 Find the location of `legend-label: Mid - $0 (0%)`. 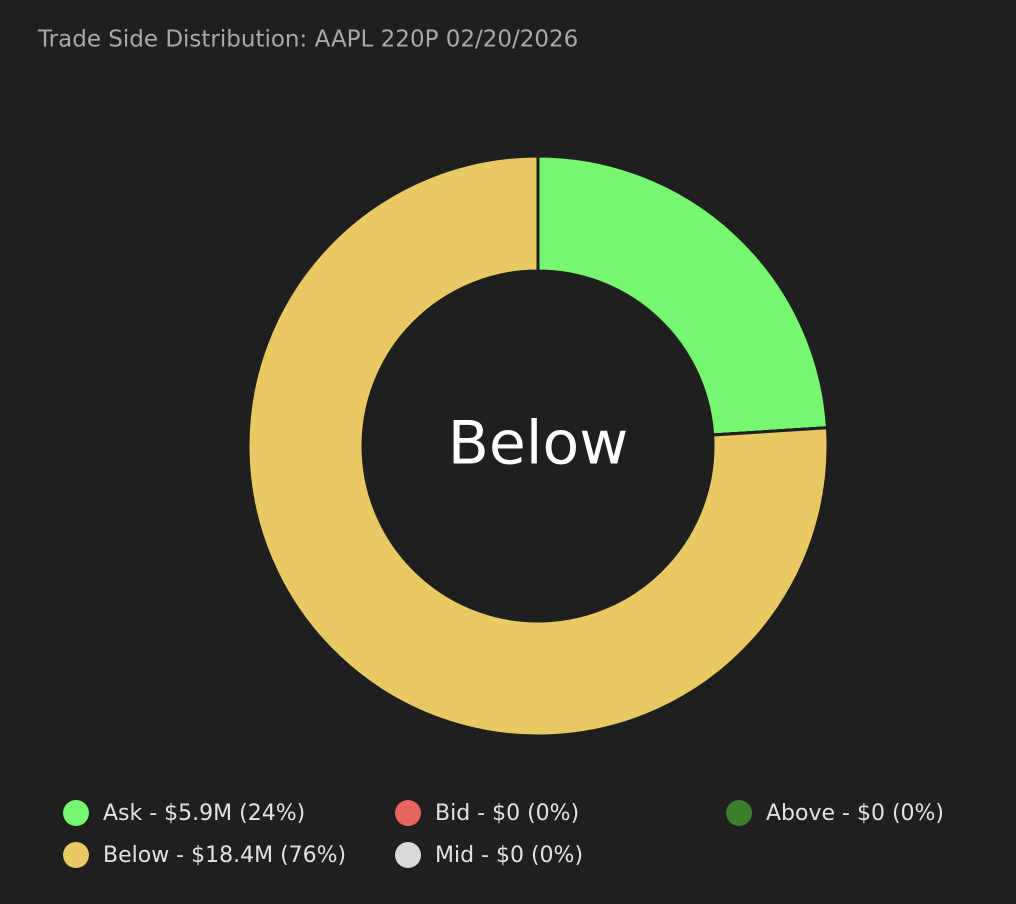

legend-label: Mid - $0 (0%) is located at coordinates (509, 855).